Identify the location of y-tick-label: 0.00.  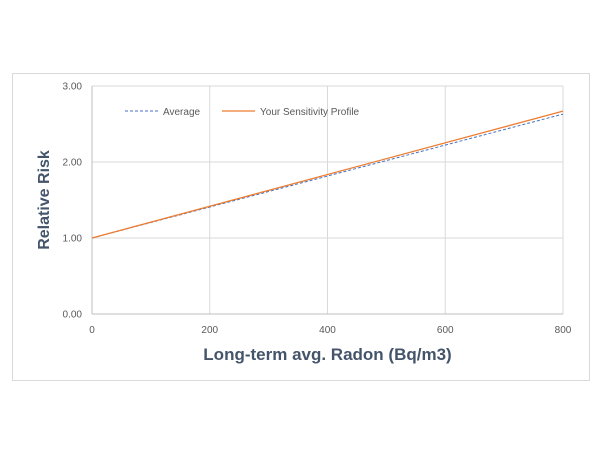
(73, 315).